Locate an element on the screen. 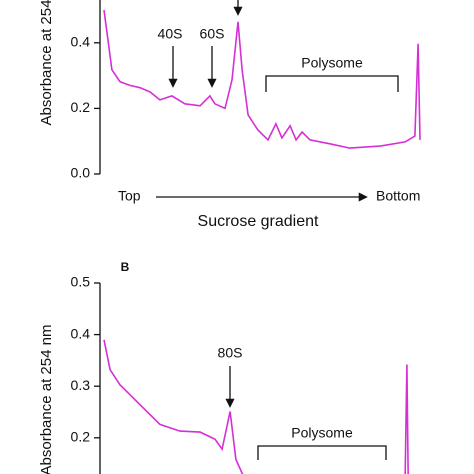  y-tick-label: 0.0 is located at coordinates (81, 173).